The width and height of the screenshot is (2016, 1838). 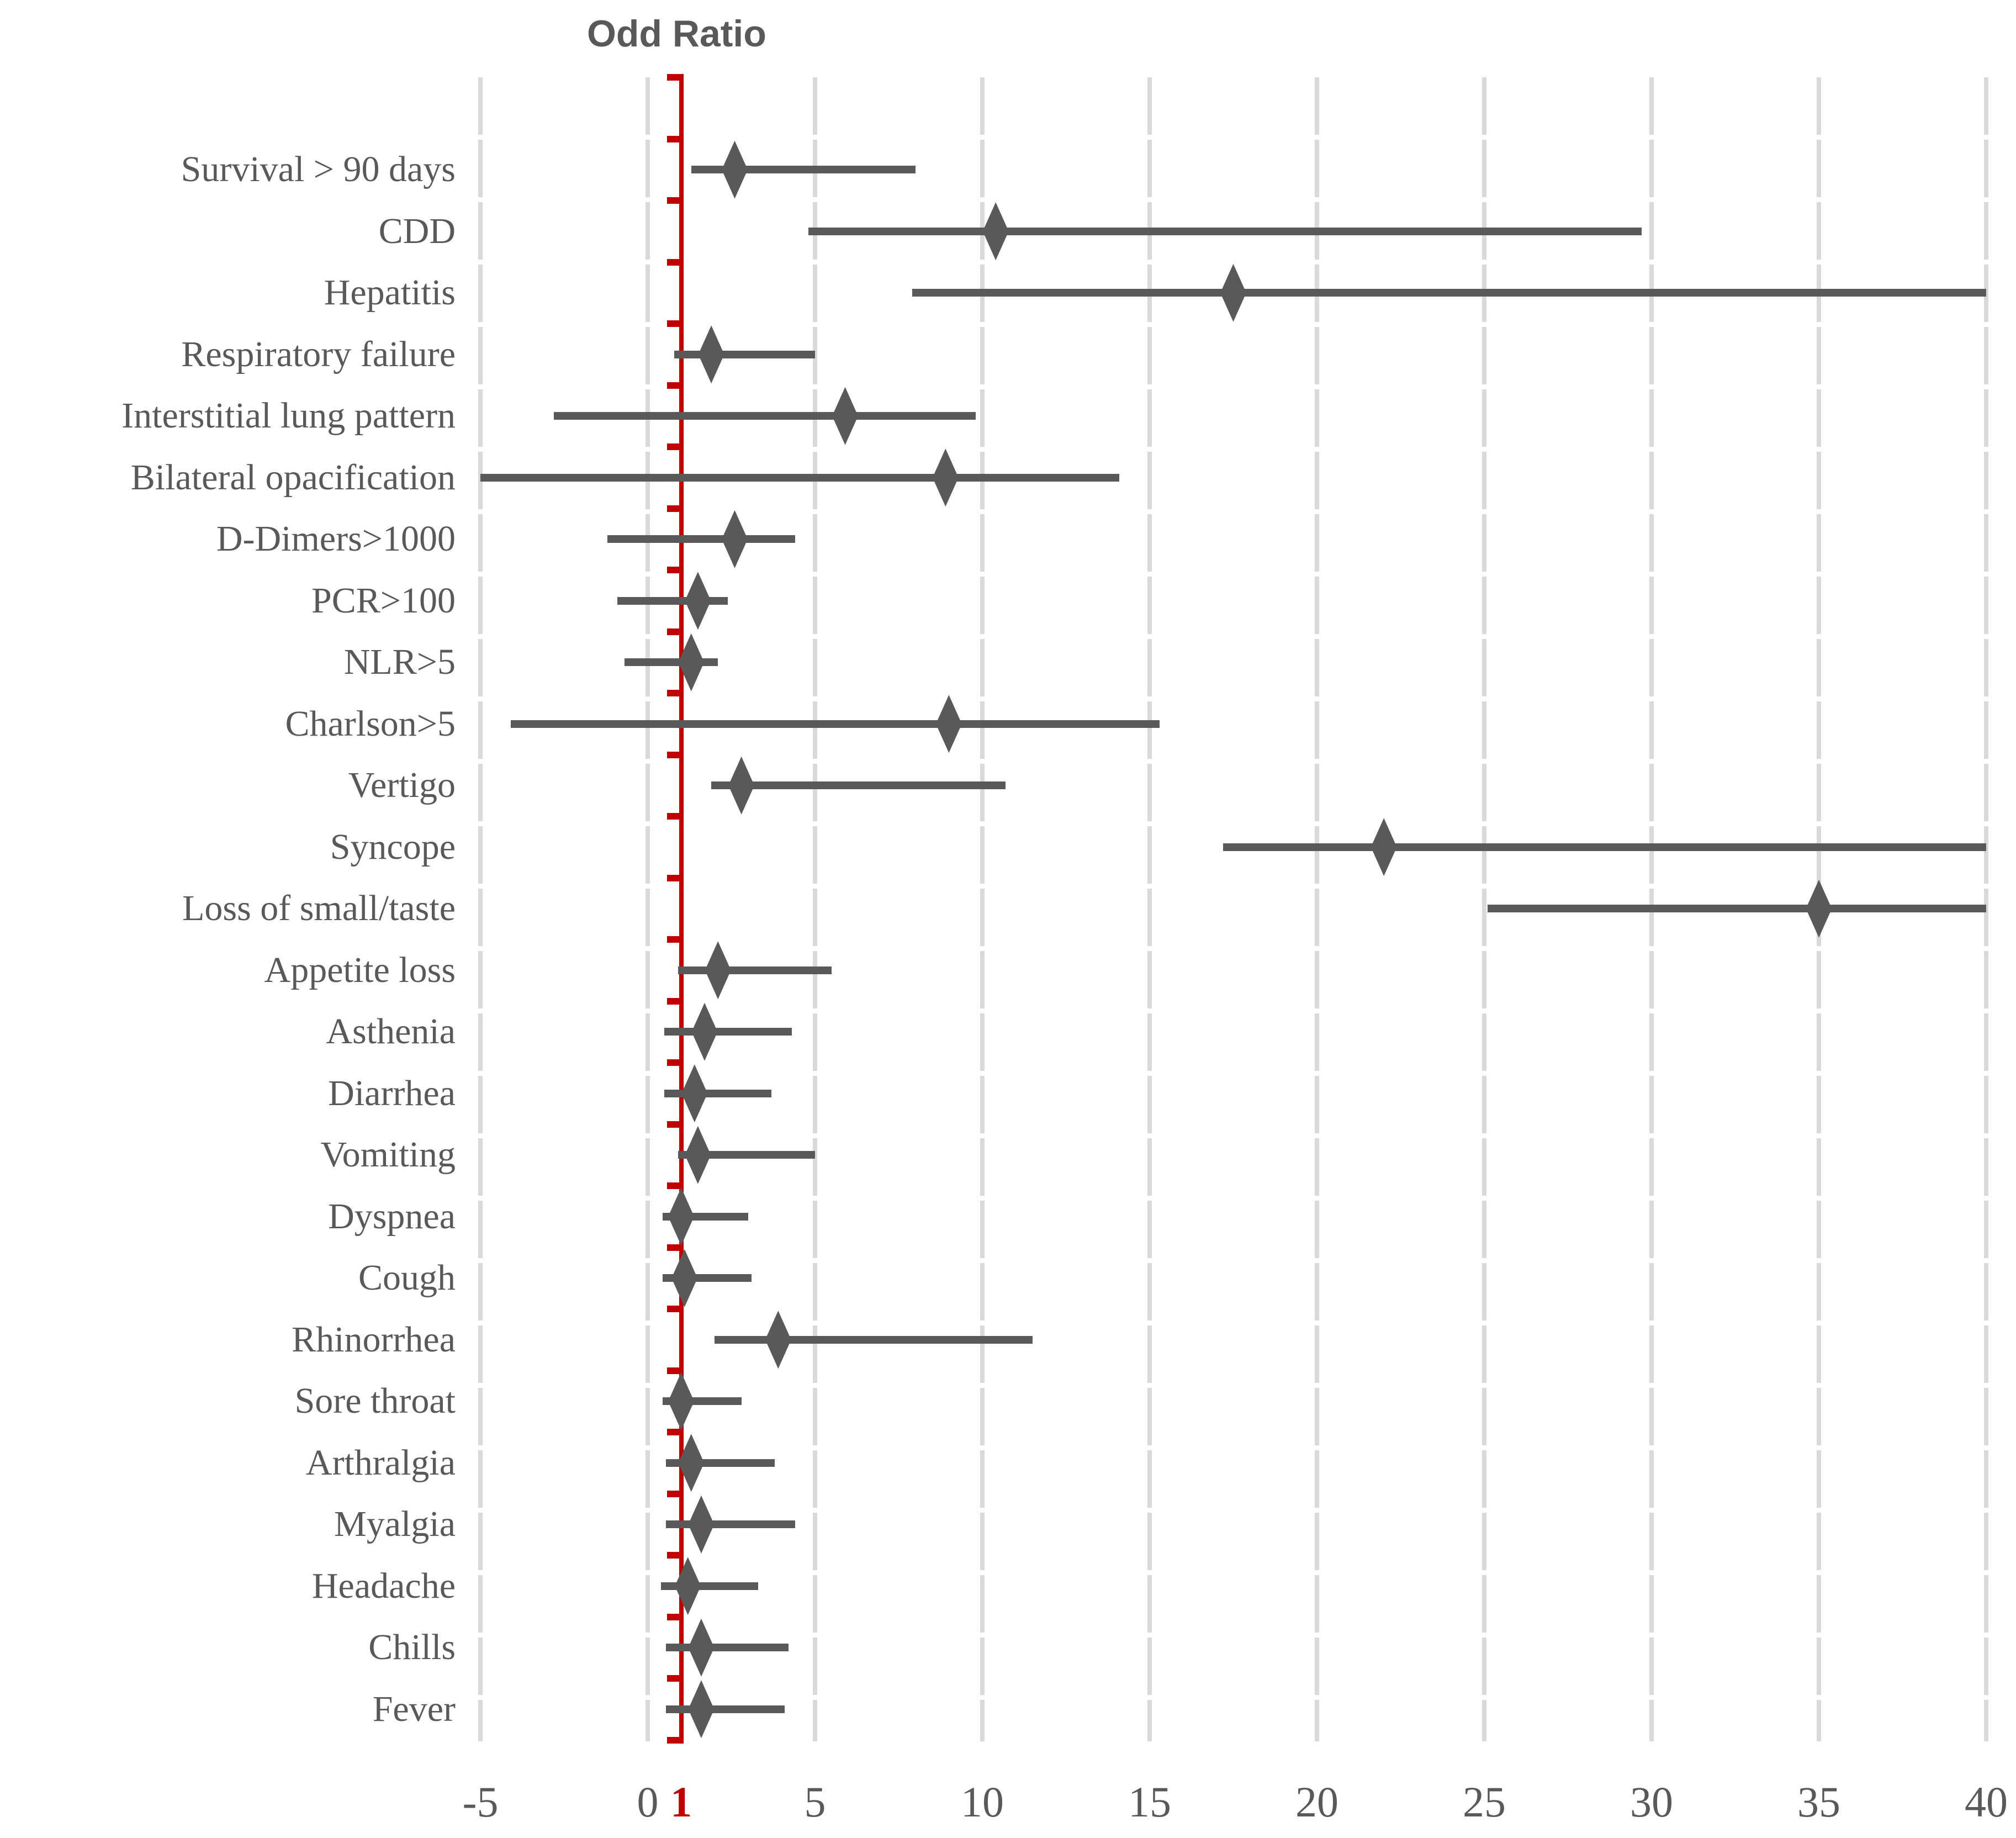 I want to click on category-label: Cough, so click(x=407, y=1278).